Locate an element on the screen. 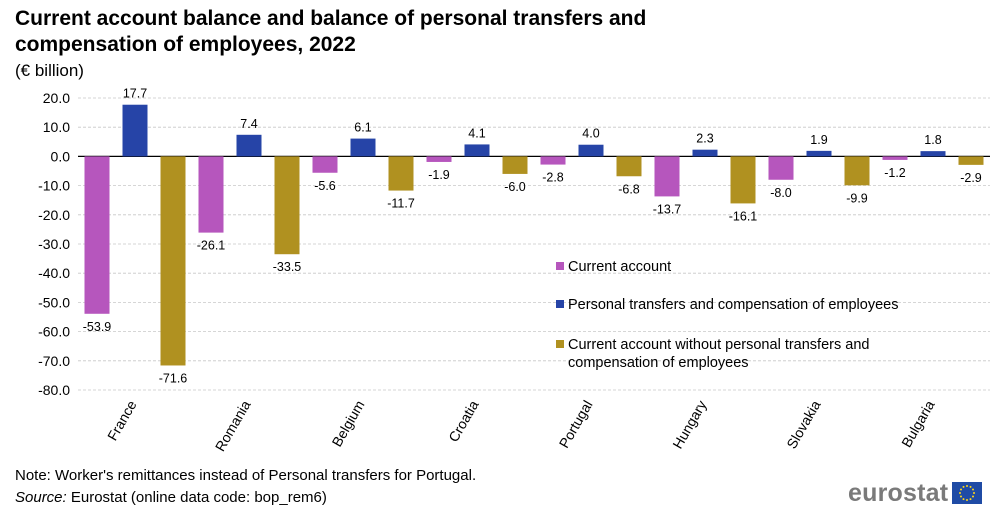 Image resolution: width=1000 pixels, height=515 pixels. y-tick-label: -20.0 is located at coordinates (54, 215).